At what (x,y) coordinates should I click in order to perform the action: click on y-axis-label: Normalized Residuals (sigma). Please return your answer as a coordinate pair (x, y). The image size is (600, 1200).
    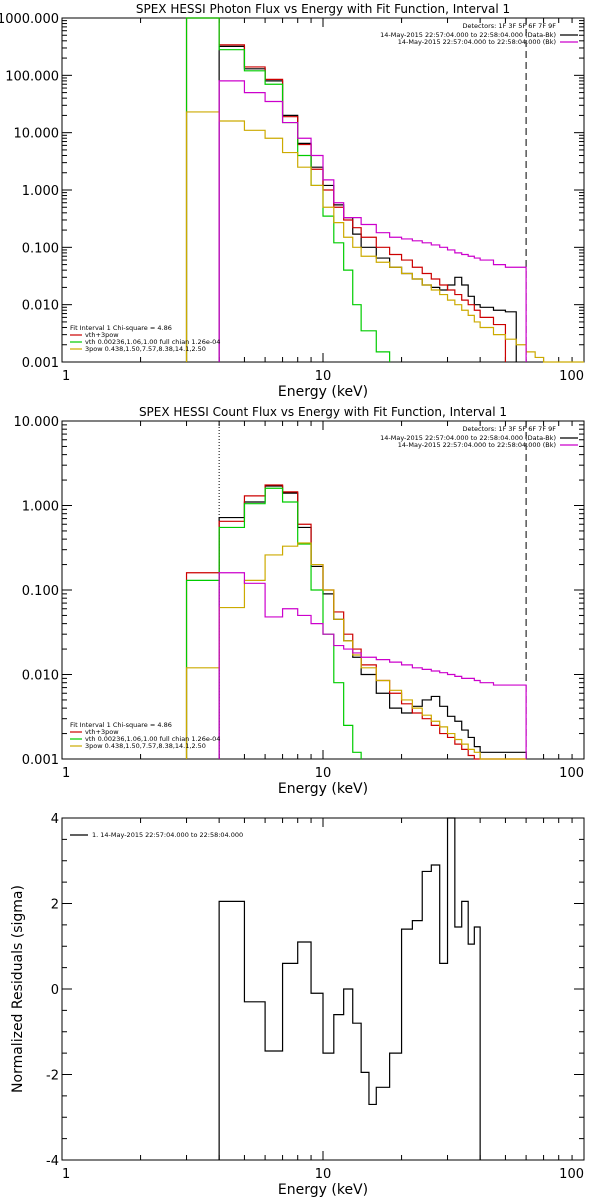
    Looking at the image, I should click on (18, 989).